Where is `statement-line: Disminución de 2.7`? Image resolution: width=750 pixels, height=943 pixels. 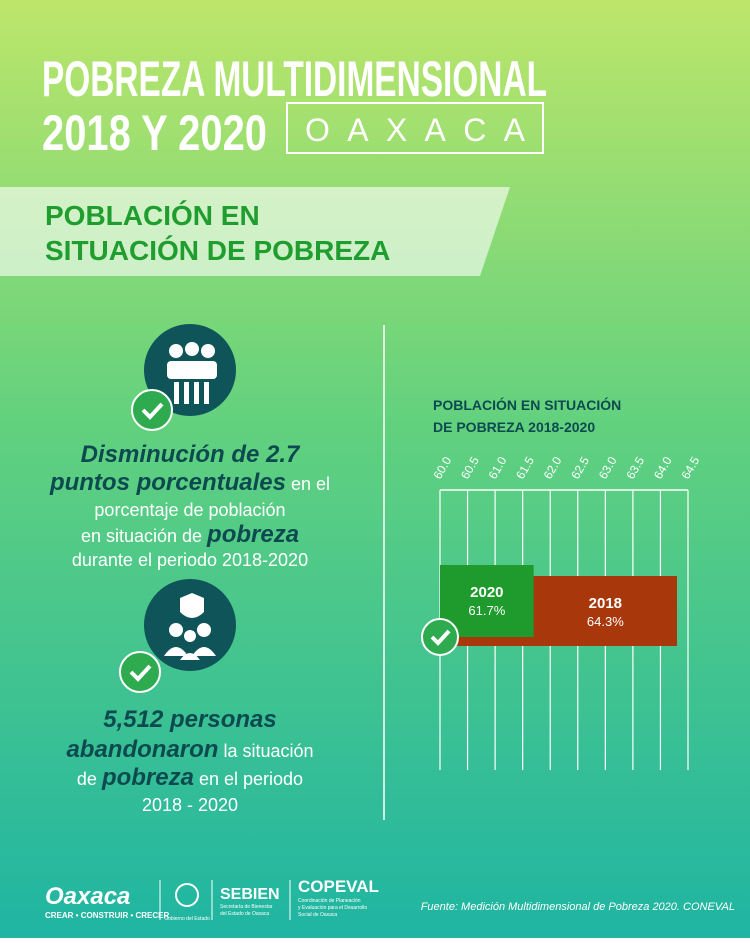 statement-line: Disminución de 2.7 is located at coordinates (191, 454).